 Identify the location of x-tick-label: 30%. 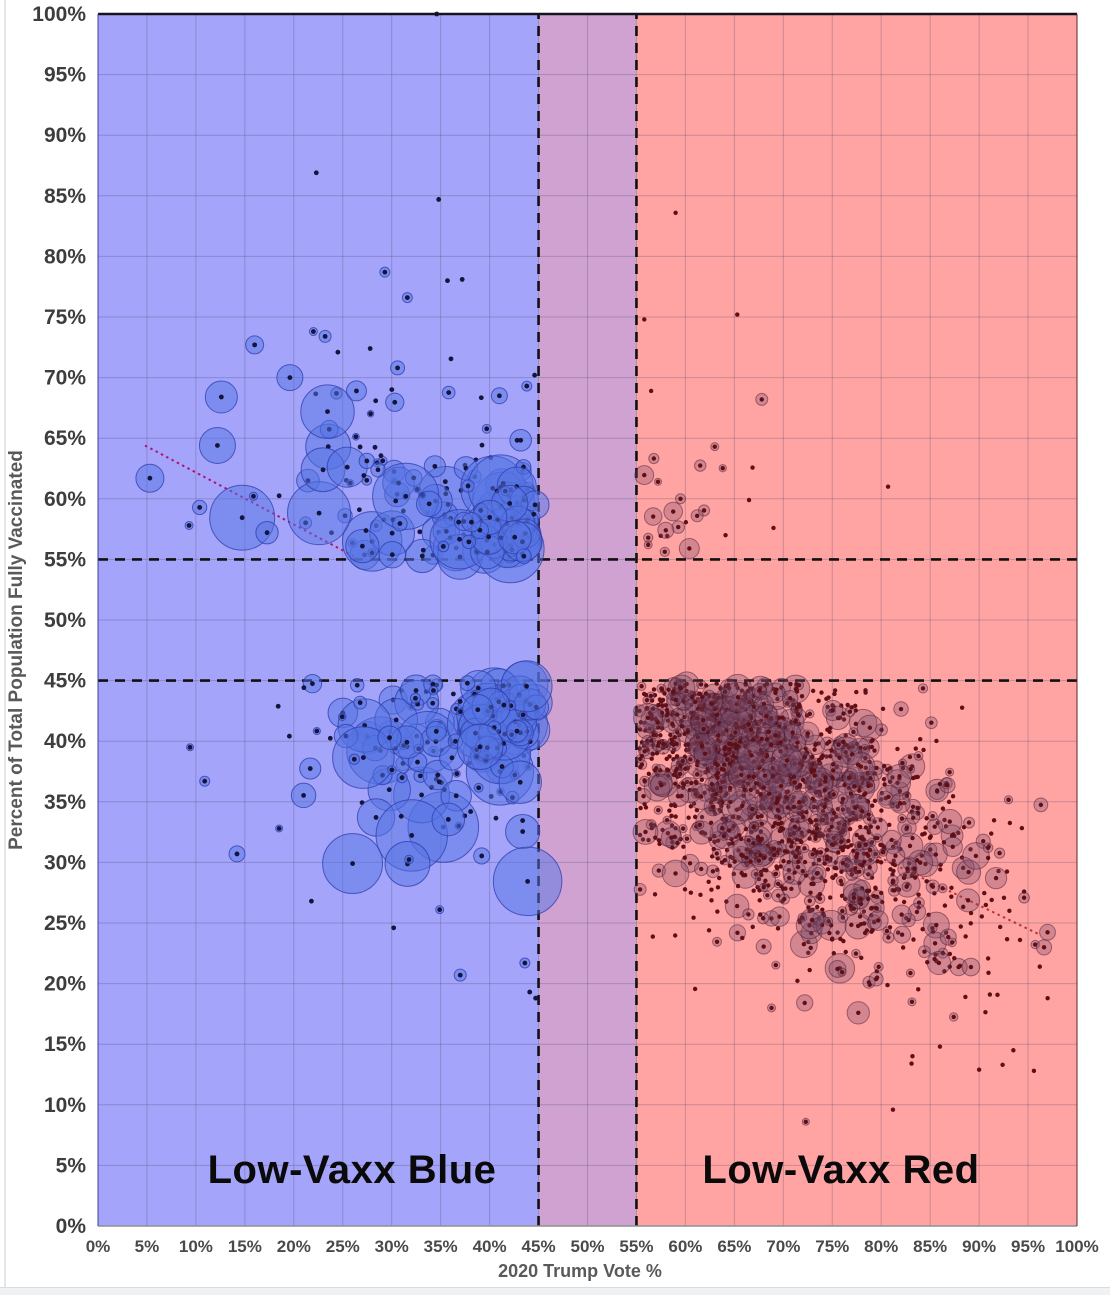
(392, 1246).